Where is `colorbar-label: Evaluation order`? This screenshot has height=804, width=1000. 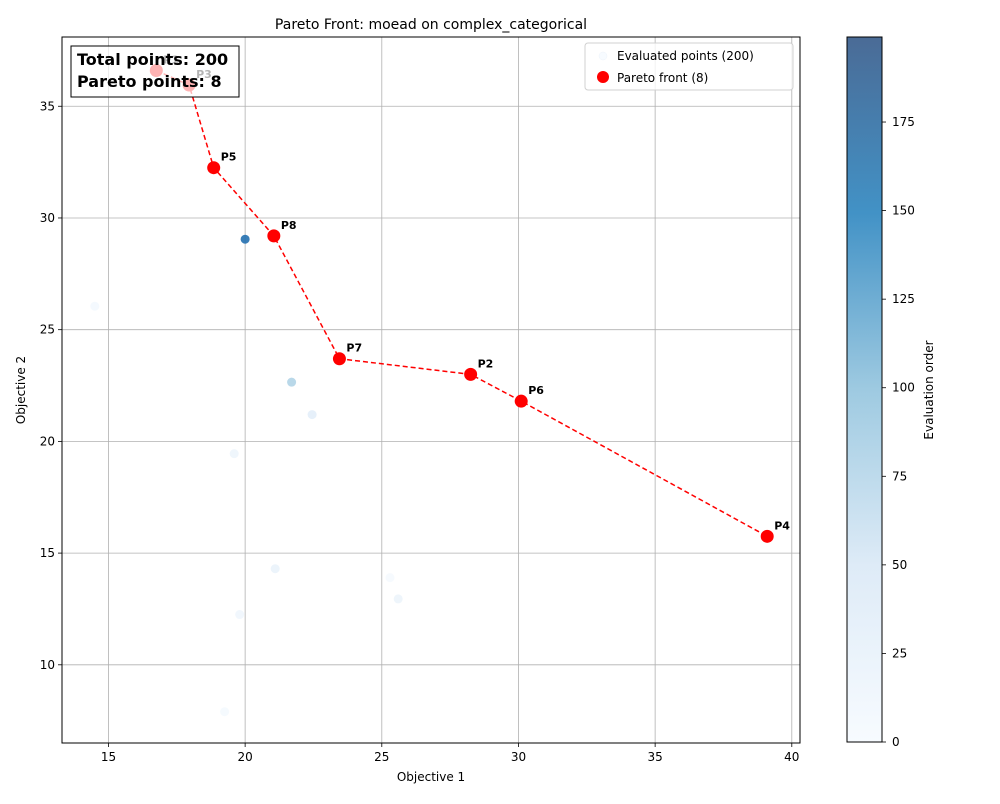
colorbar-label: Evaluation order is located at coordinates (929, 389).